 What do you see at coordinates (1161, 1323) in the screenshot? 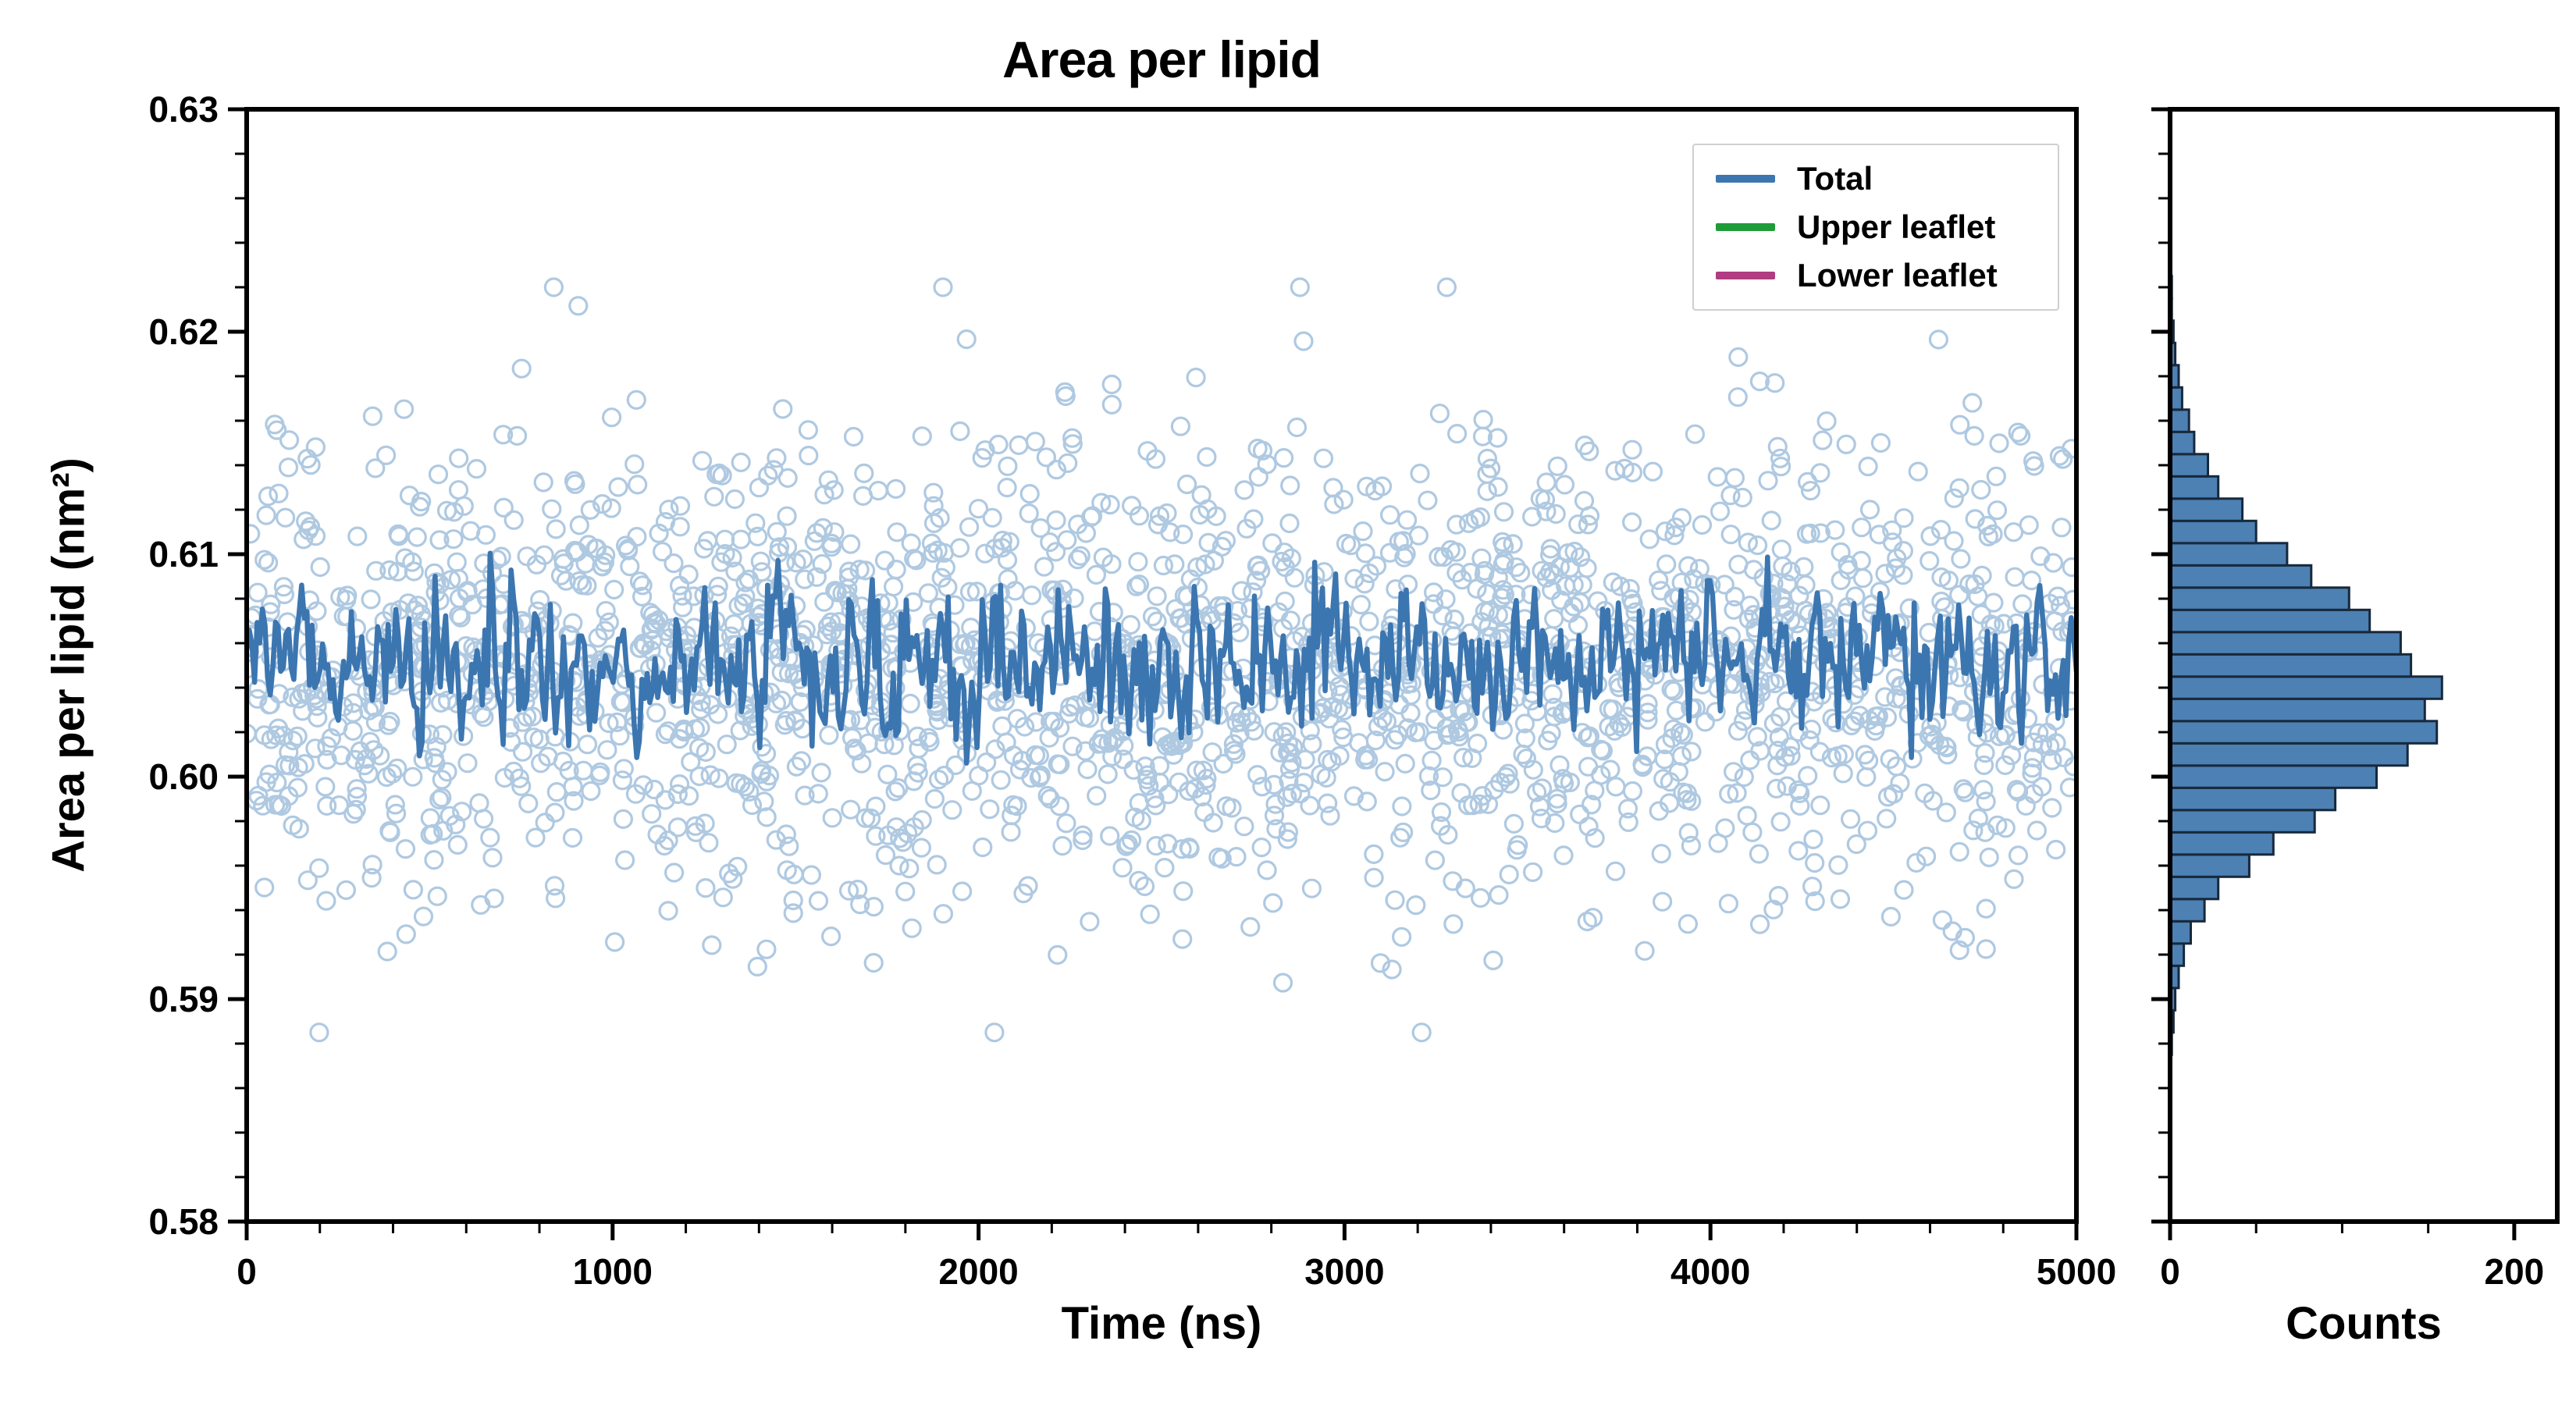
I see `x-axis-label: Time (ns)` at bounding box center [1161, 1323].